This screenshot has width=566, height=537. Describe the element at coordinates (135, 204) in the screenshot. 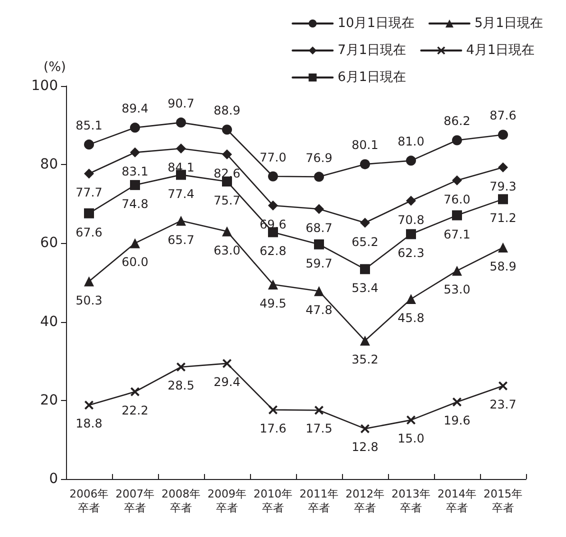

I see `data-label: 74.8` at that location.